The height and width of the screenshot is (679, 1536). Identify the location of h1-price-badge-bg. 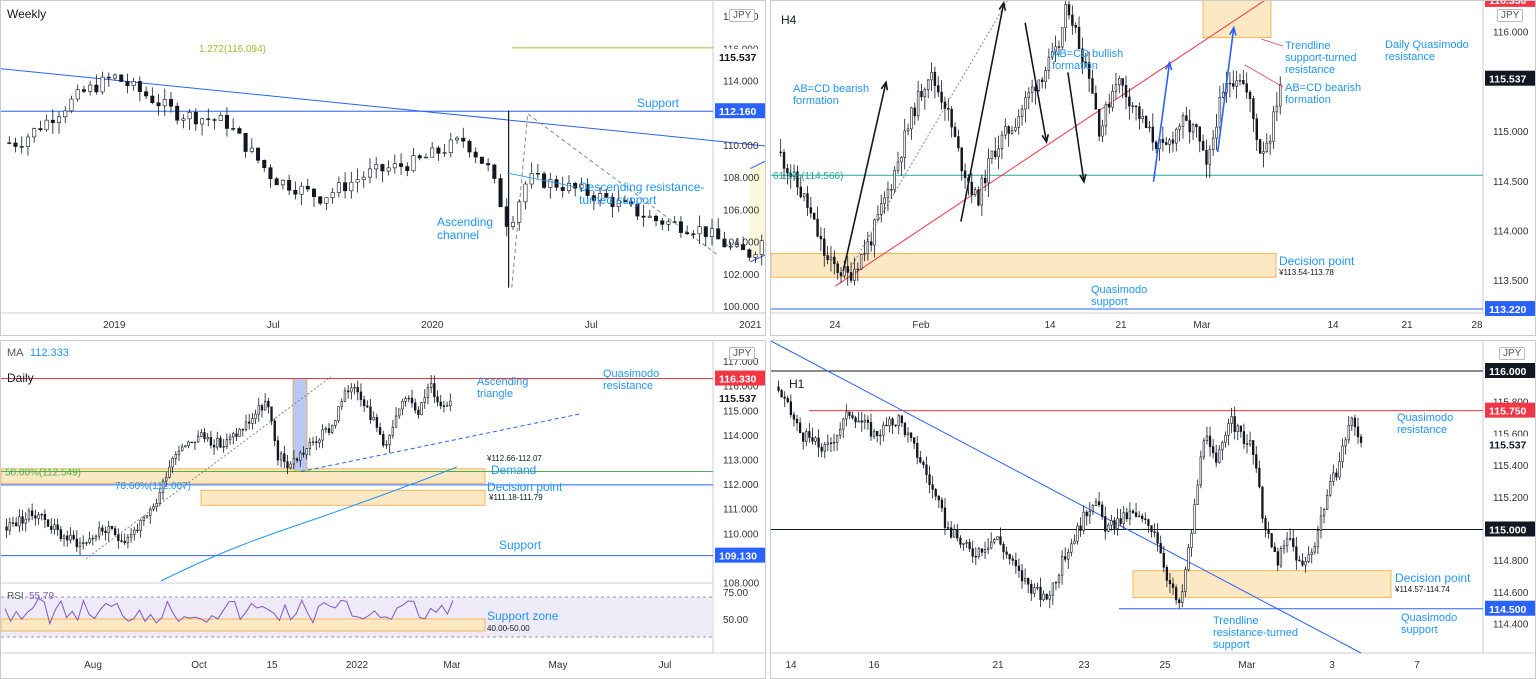
(1510, 410).